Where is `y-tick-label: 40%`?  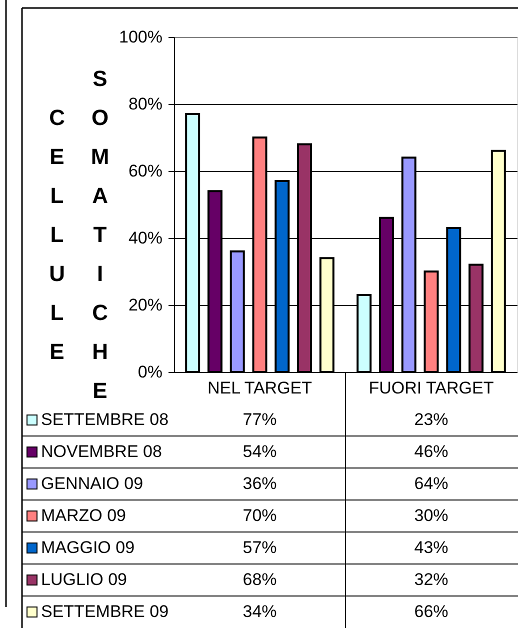
y-tick-label: 40% is located at coordinates (145, 238).